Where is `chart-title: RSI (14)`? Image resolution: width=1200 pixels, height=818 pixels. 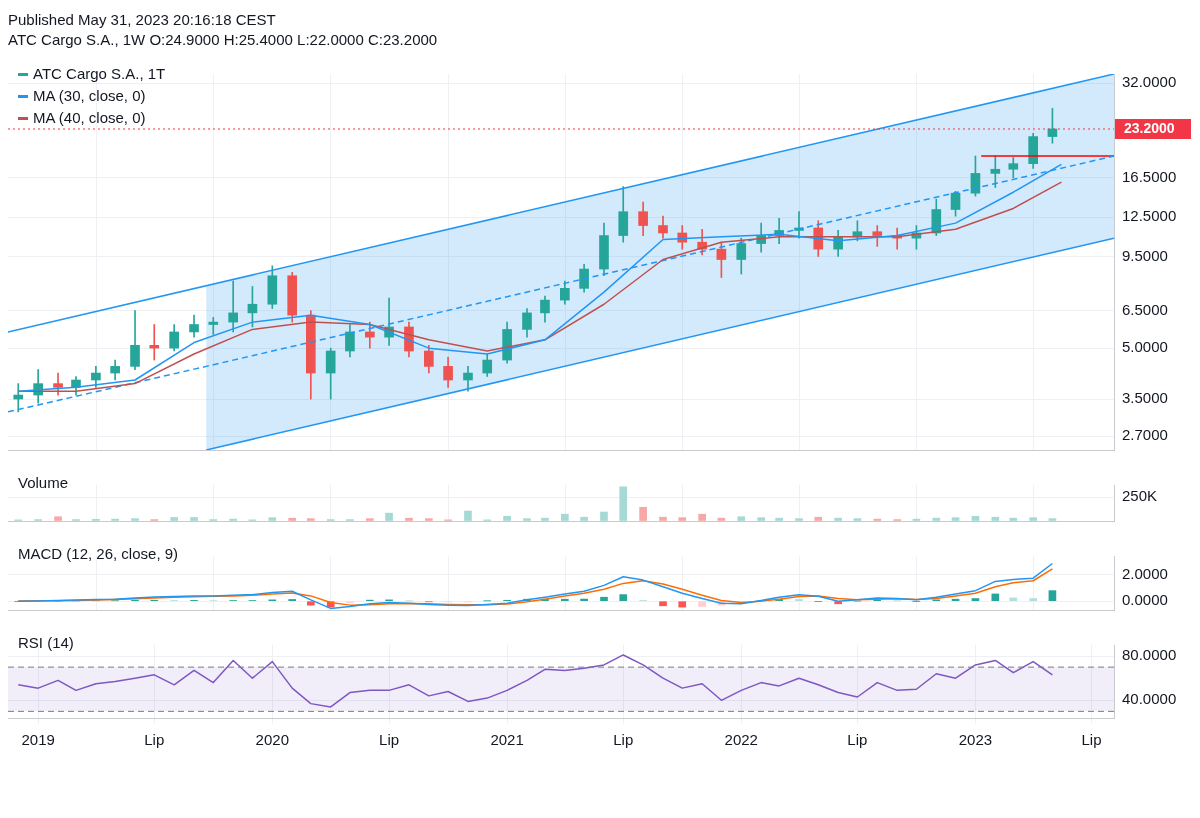 chart-title: RSI (14) is located at coordinates (46, 642).